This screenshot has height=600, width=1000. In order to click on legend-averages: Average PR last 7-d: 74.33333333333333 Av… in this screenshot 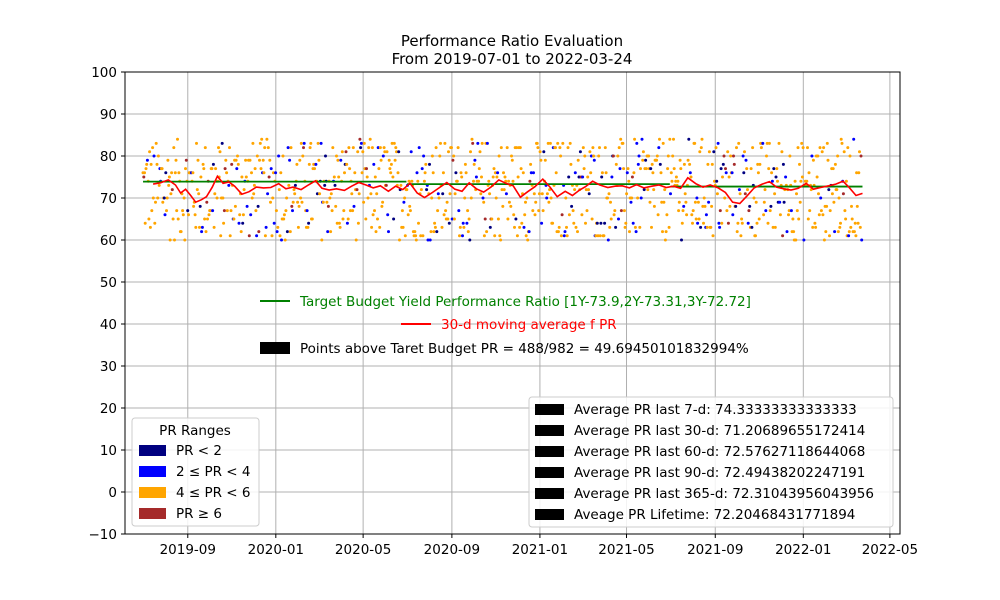, I will do `click(711, 462)`.